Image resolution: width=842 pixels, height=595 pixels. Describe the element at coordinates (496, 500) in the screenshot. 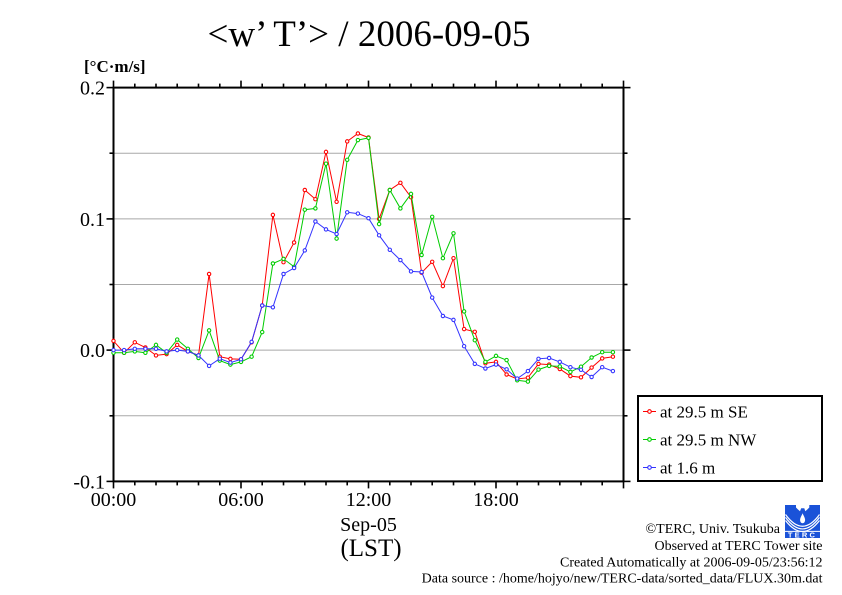

I see `svg-text: 18:00` at that location.